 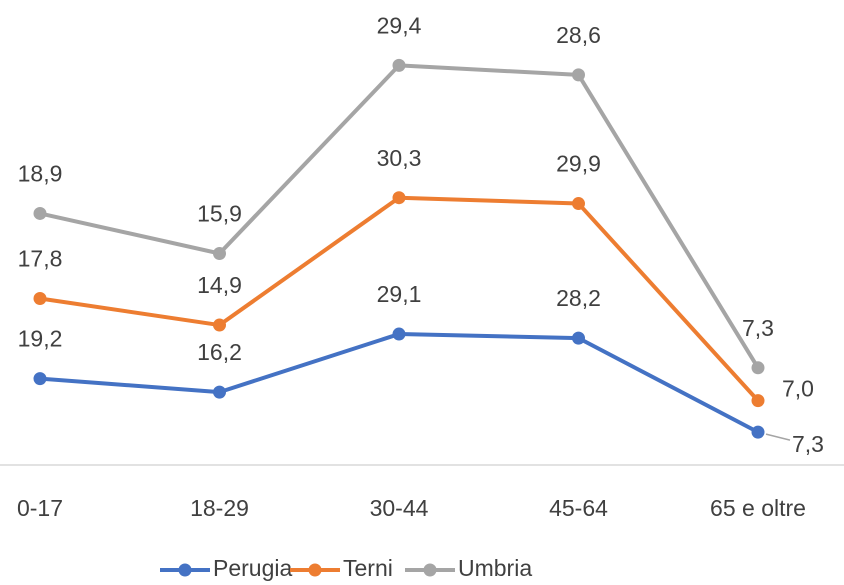 What do you see at coordinates (758, 508) in the screenshot?
I see `x-tick-label: 65 e oltre` at bounding box center [758, 508].